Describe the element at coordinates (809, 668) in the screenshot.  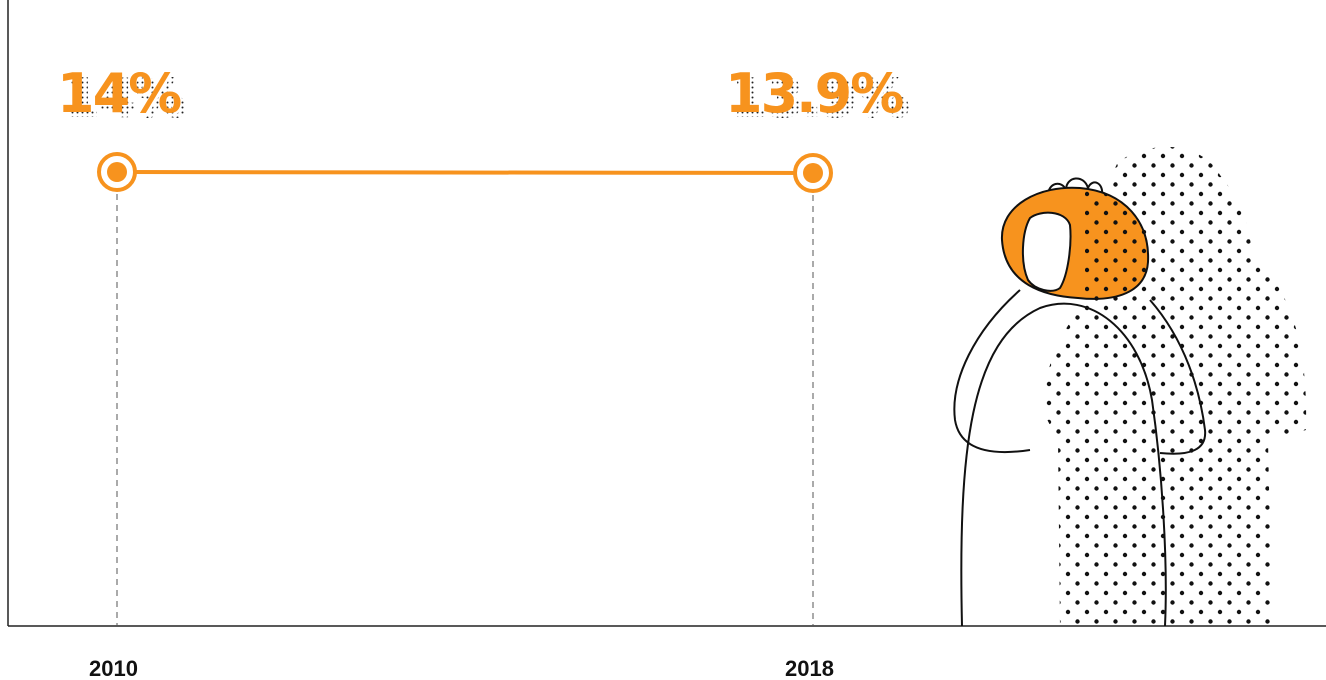
I see `x-tick-2018: 2018` at that location.